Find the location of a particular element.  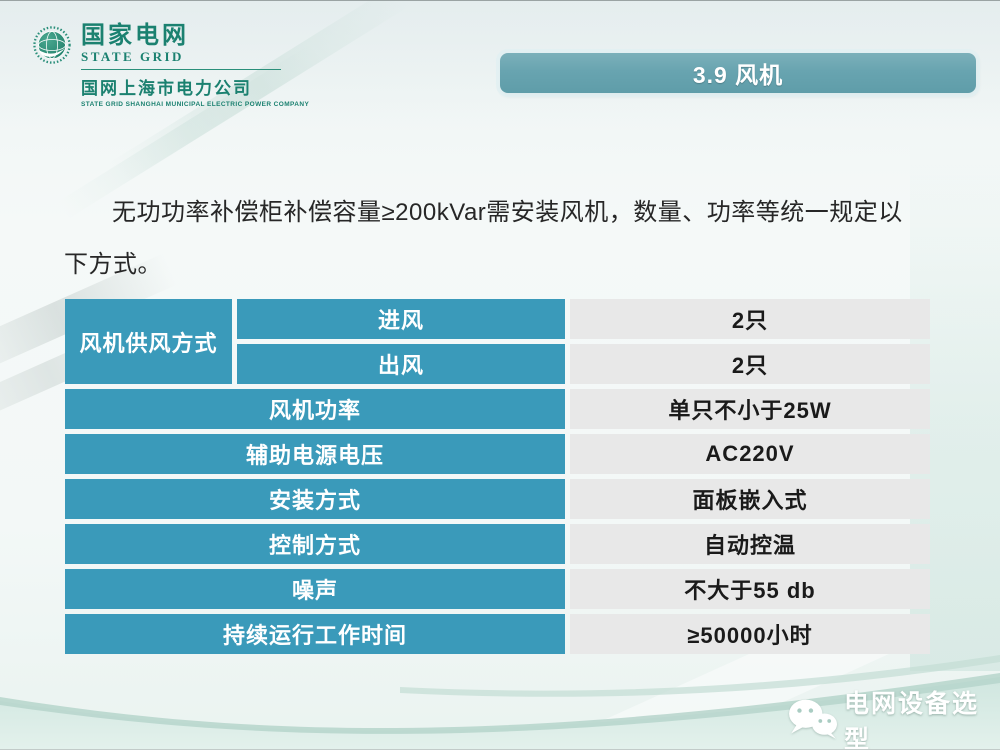

section-title: 3.9 风机 is located at coordinates (738, 75).